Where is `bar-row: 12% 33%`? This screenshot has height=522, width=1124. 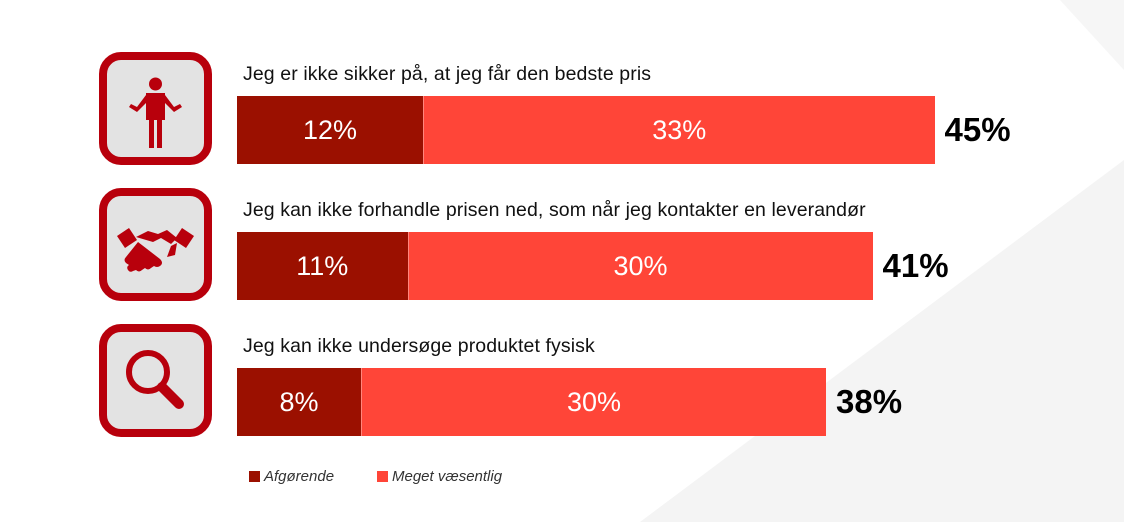 bar-row: 12% 33% is located at coordinates (586, 130).